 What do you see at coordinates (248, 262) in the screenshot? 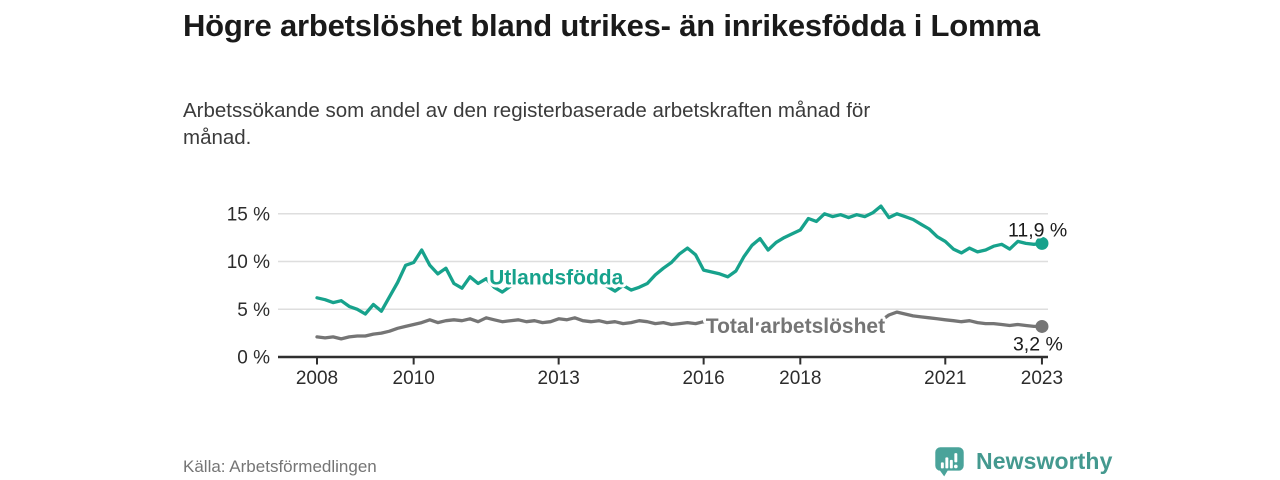
I see `y-tick-label-10: 10 %` at bounding box center [248, 262].